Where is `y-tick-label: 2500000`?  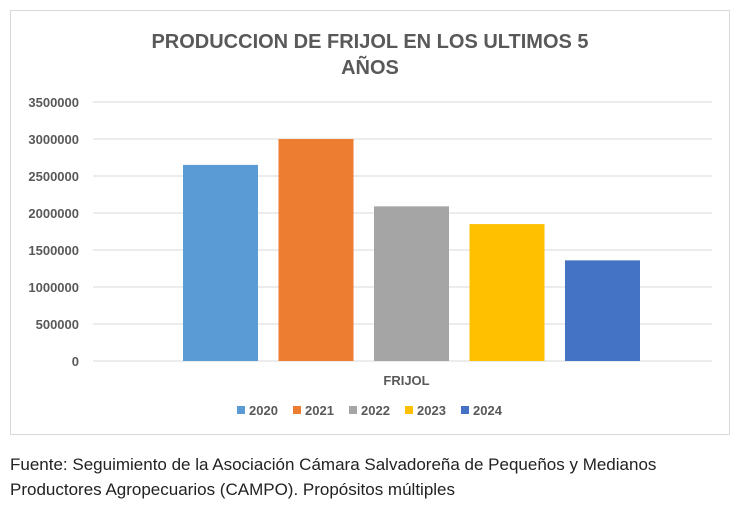 y-tick-label: 2500000 is located at coordinates (53, 176).